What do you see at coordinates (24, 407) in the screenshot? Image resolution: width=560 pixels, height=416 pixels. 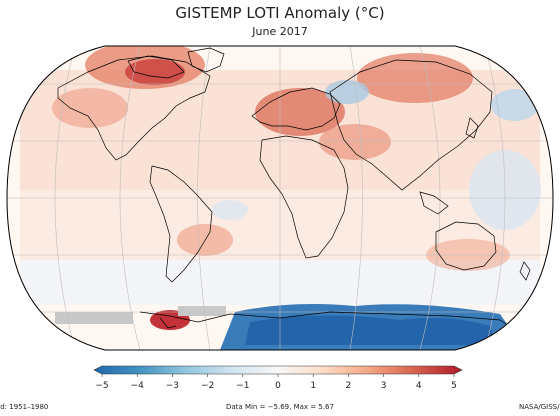 I see `baseline-period-note: iod: 1951–1980` at bounding box center [24, 407].